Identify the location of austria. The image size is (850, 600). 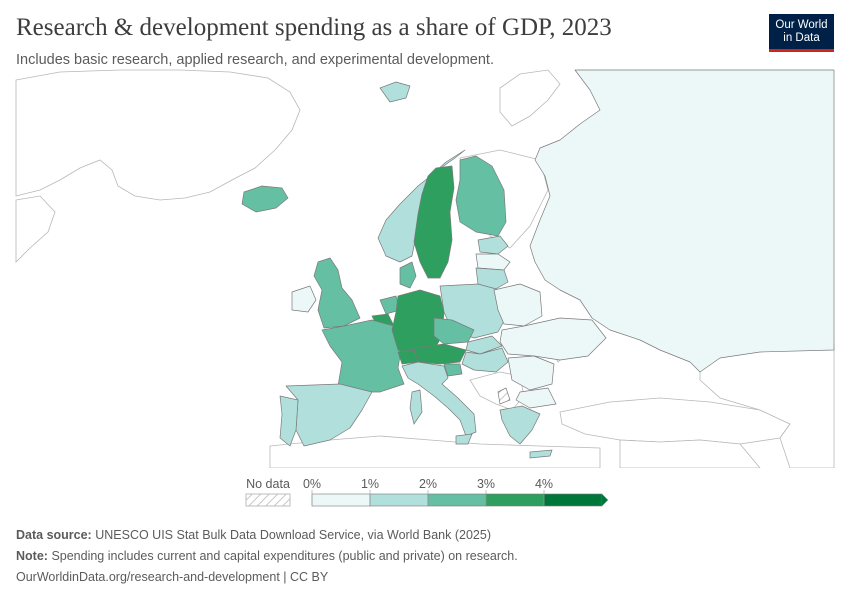
(440, 354).